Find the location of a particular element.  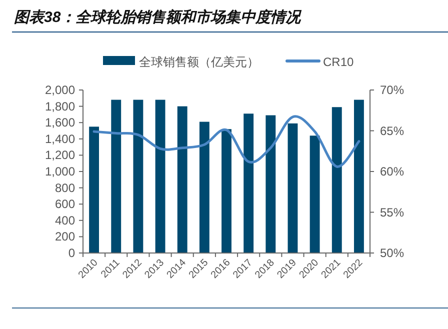

y2-tick-label: 60% is located at coordinates (392, 171).